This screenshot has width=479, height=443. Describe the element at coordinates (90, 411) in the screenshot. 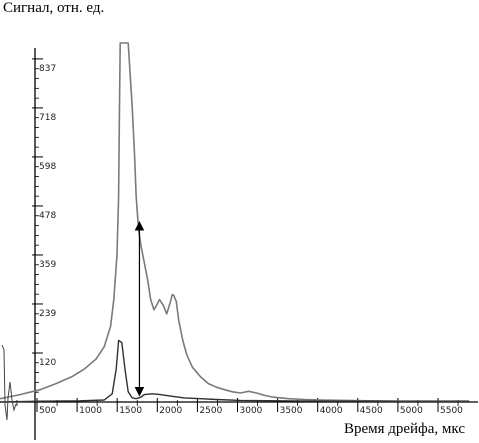

I see `x-tick-label: 1000` at that location.